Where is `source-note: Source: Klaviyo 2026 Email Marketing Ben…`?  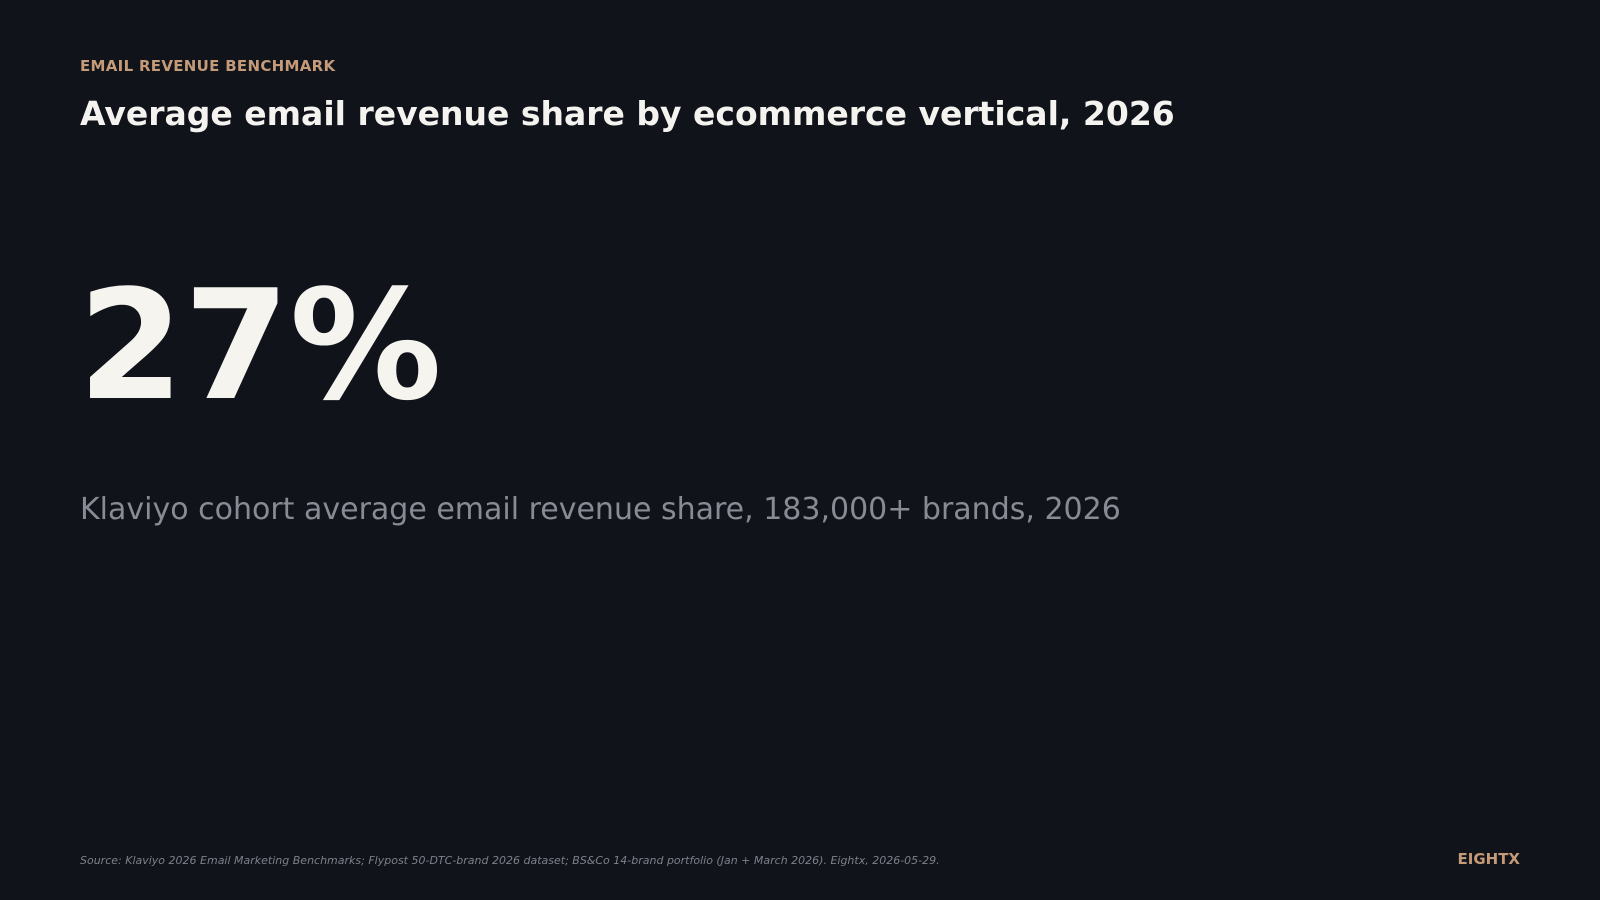
source-note: Source: Klaviyo 2026 Email Marketing Ben… is located at coordinates (510, 860).